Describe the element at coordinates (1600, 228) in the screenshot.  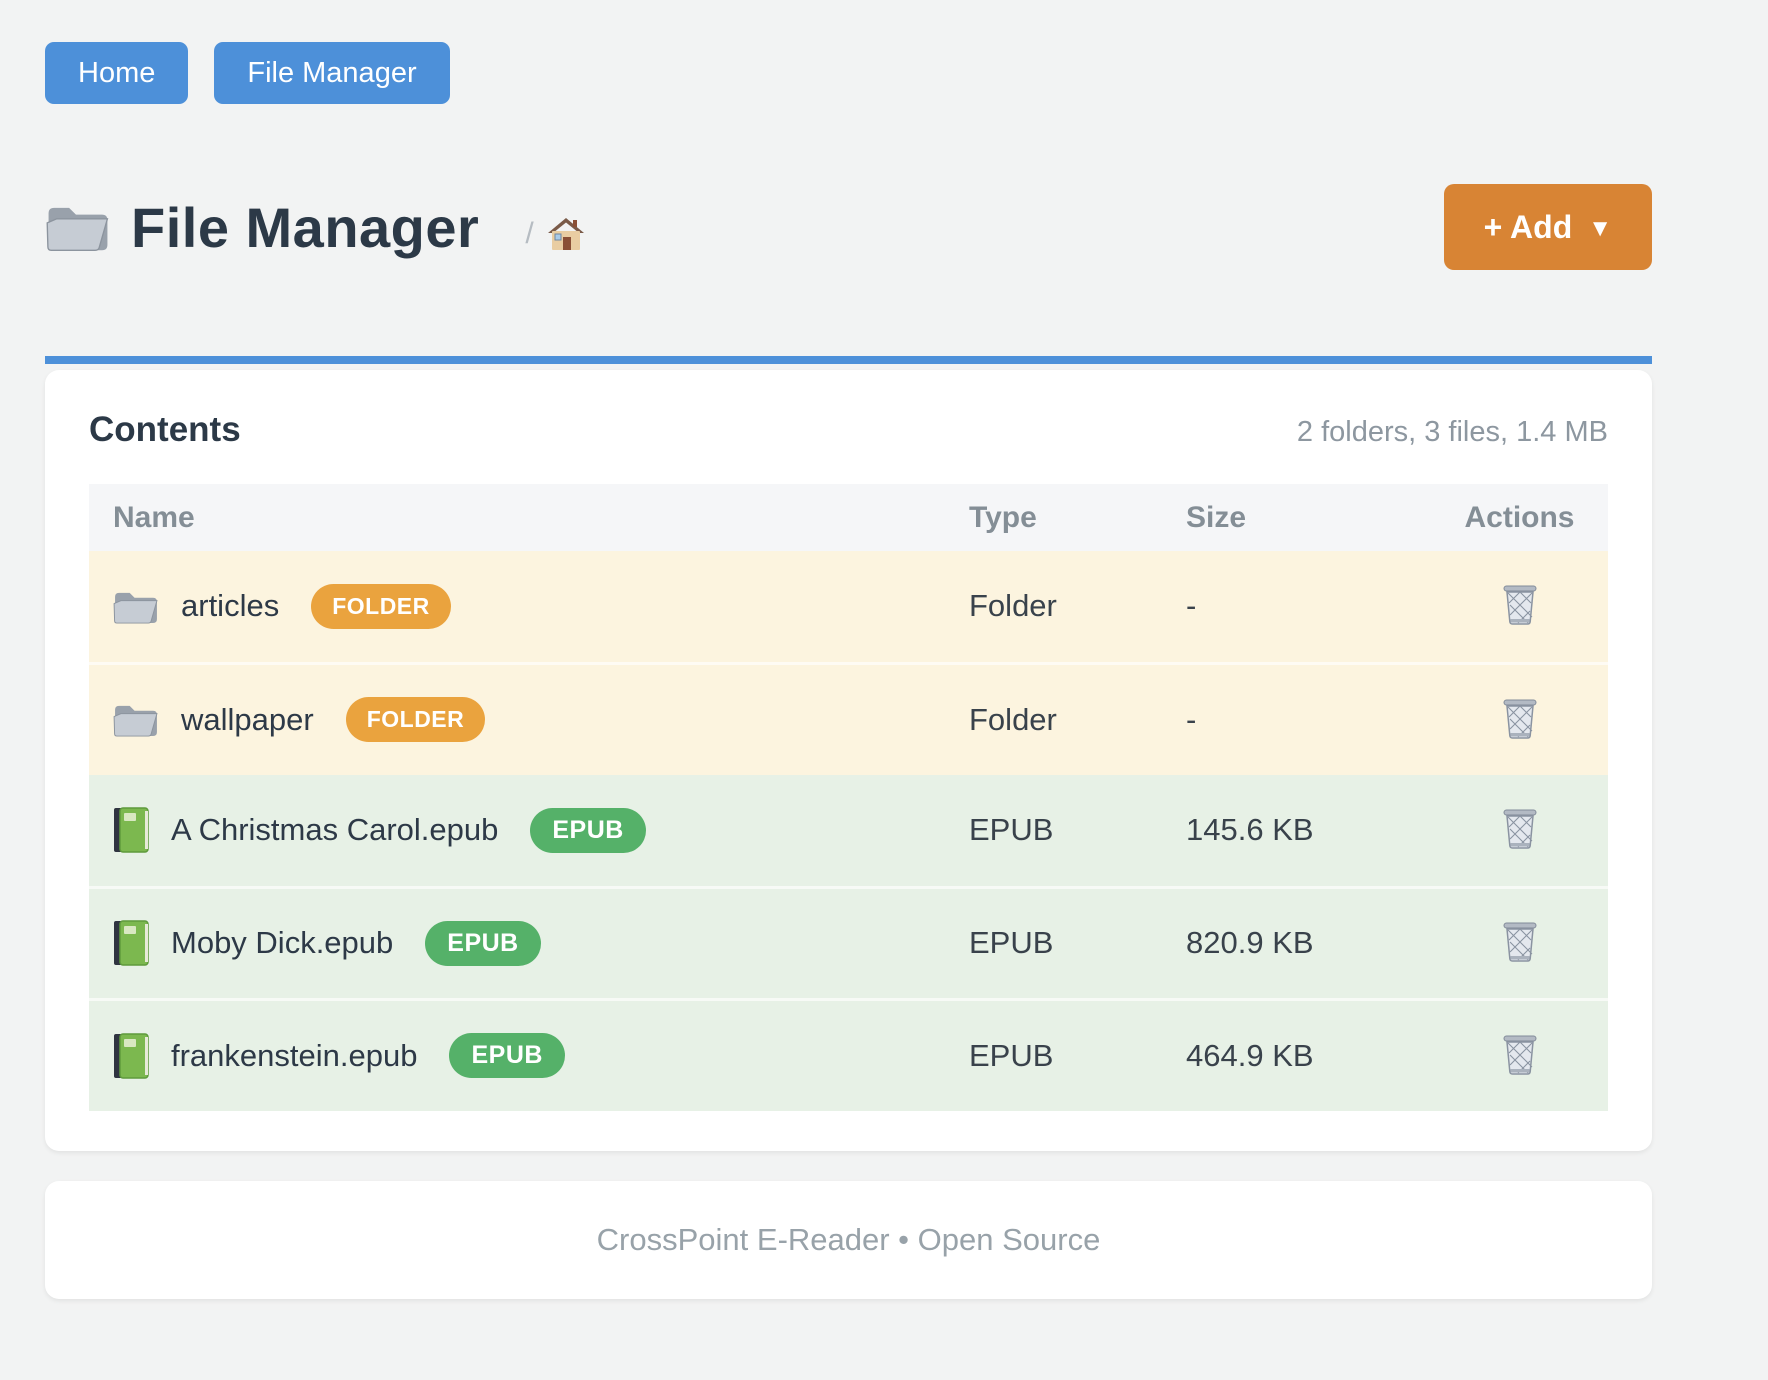
I see `chevron-down-icon: ▼` at that location.